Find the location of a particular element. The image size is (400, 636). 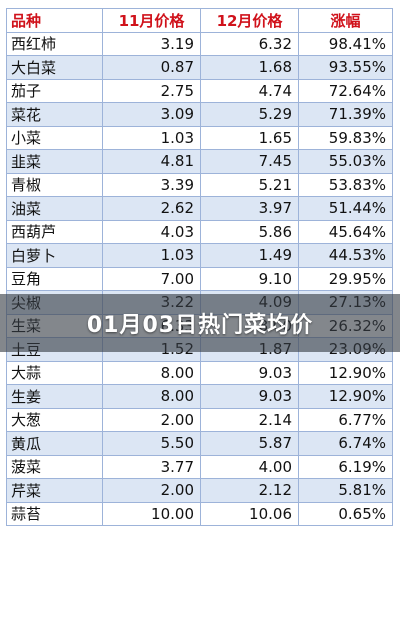

cell-dec-price: 5.87 is located at coordinates (249, 443).